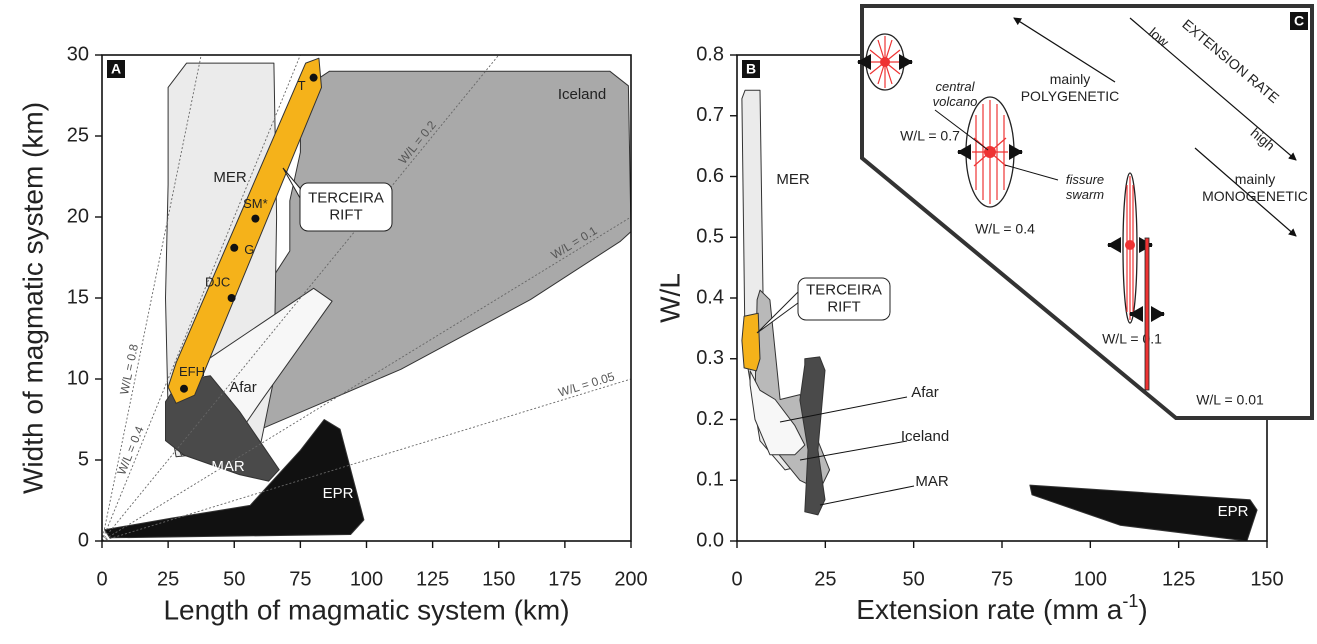 Image resolution: width=1317 pixels, height=644 pixels. I want to click on text: fissure, so click(1085, 179).